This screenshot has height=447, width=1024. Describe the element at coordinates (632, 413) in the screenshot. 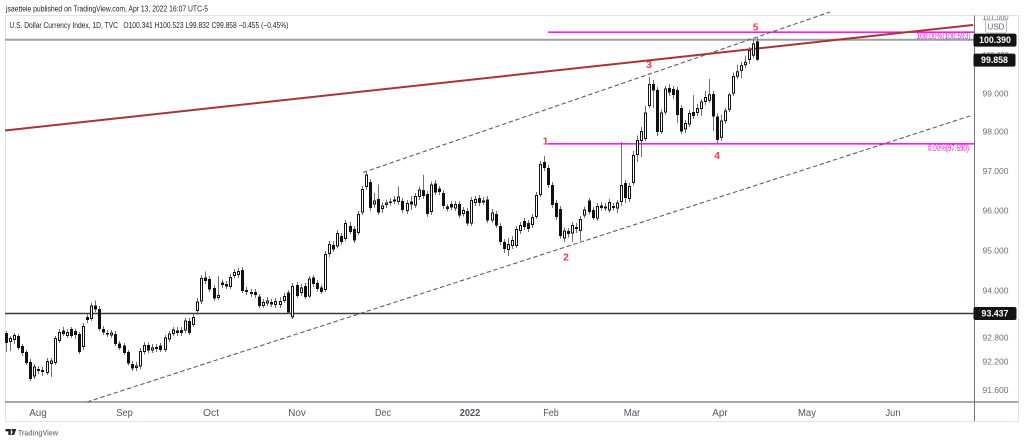

I see `svg-text: Mar` at that location.